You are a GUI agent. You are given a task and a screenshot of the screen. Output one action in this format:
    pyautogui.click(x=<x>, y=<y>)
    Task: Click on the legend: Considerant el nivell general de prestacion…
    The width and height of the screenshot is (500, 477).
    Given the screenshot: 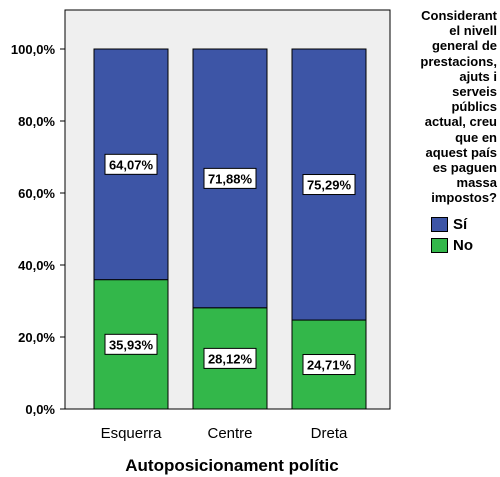 What is the action you would take?
    pyautogui.click(x=449, y=132)
    